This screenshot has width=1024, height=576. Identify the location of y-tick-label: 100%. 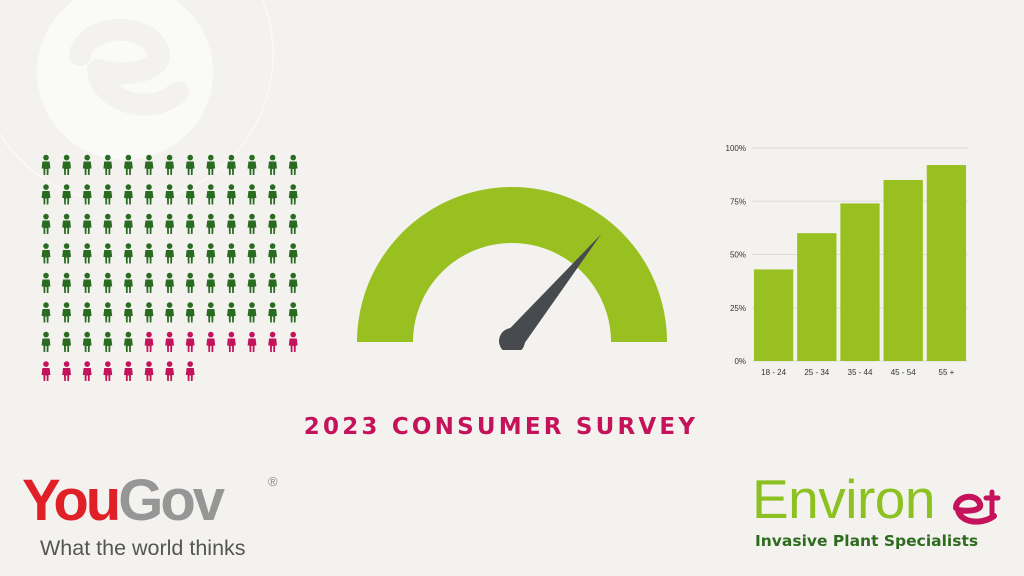
(736, 148).